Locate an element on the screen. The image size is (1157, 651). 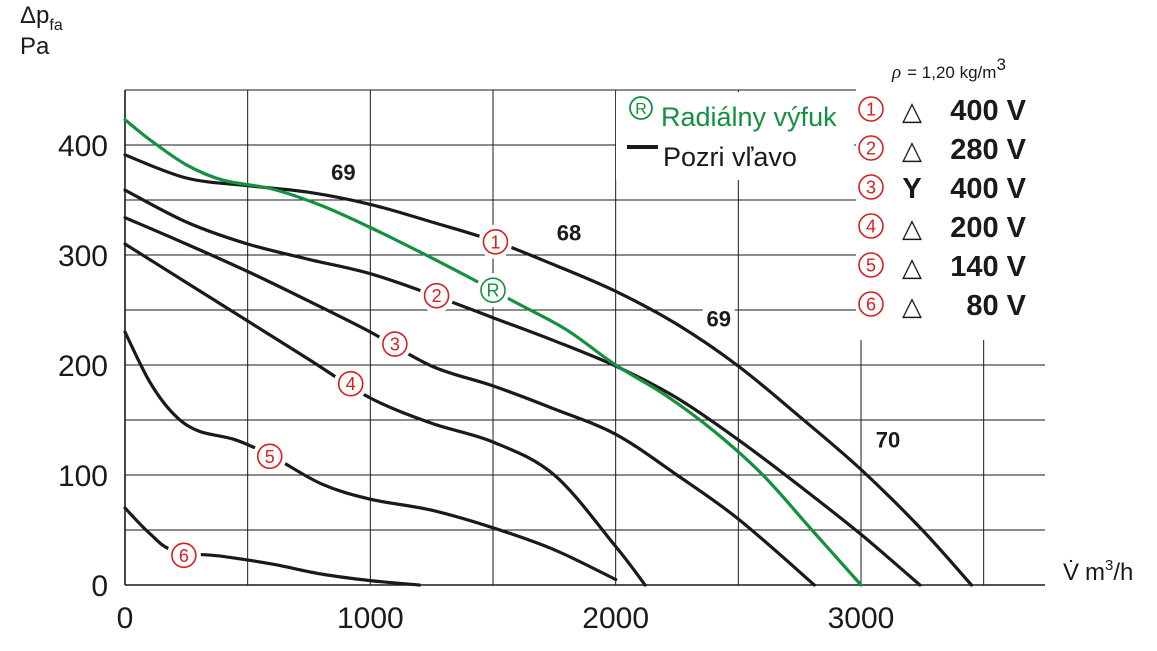
x-tick-label: 3000 is located at coordinates (861, 618).